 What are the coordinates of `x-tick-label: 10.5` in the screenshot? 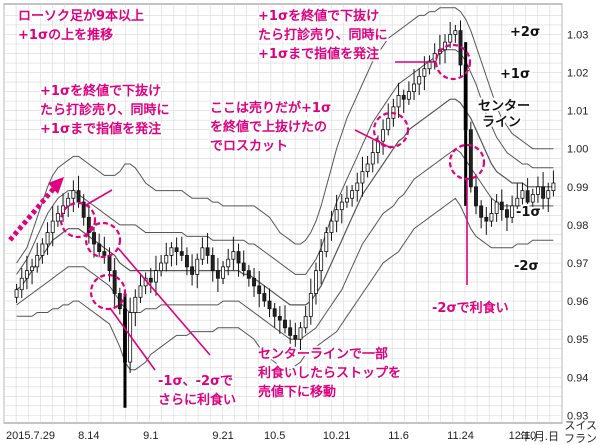 It's located at (274, 436).